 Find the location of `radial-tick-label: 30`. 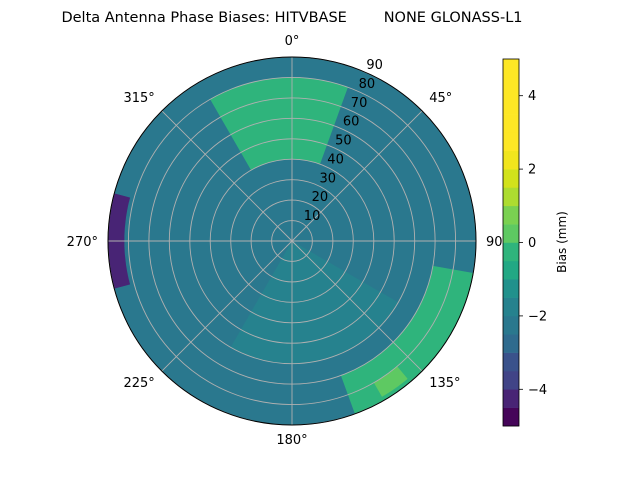

radial-tick-label: 30 is located at coordinates (328, 178).